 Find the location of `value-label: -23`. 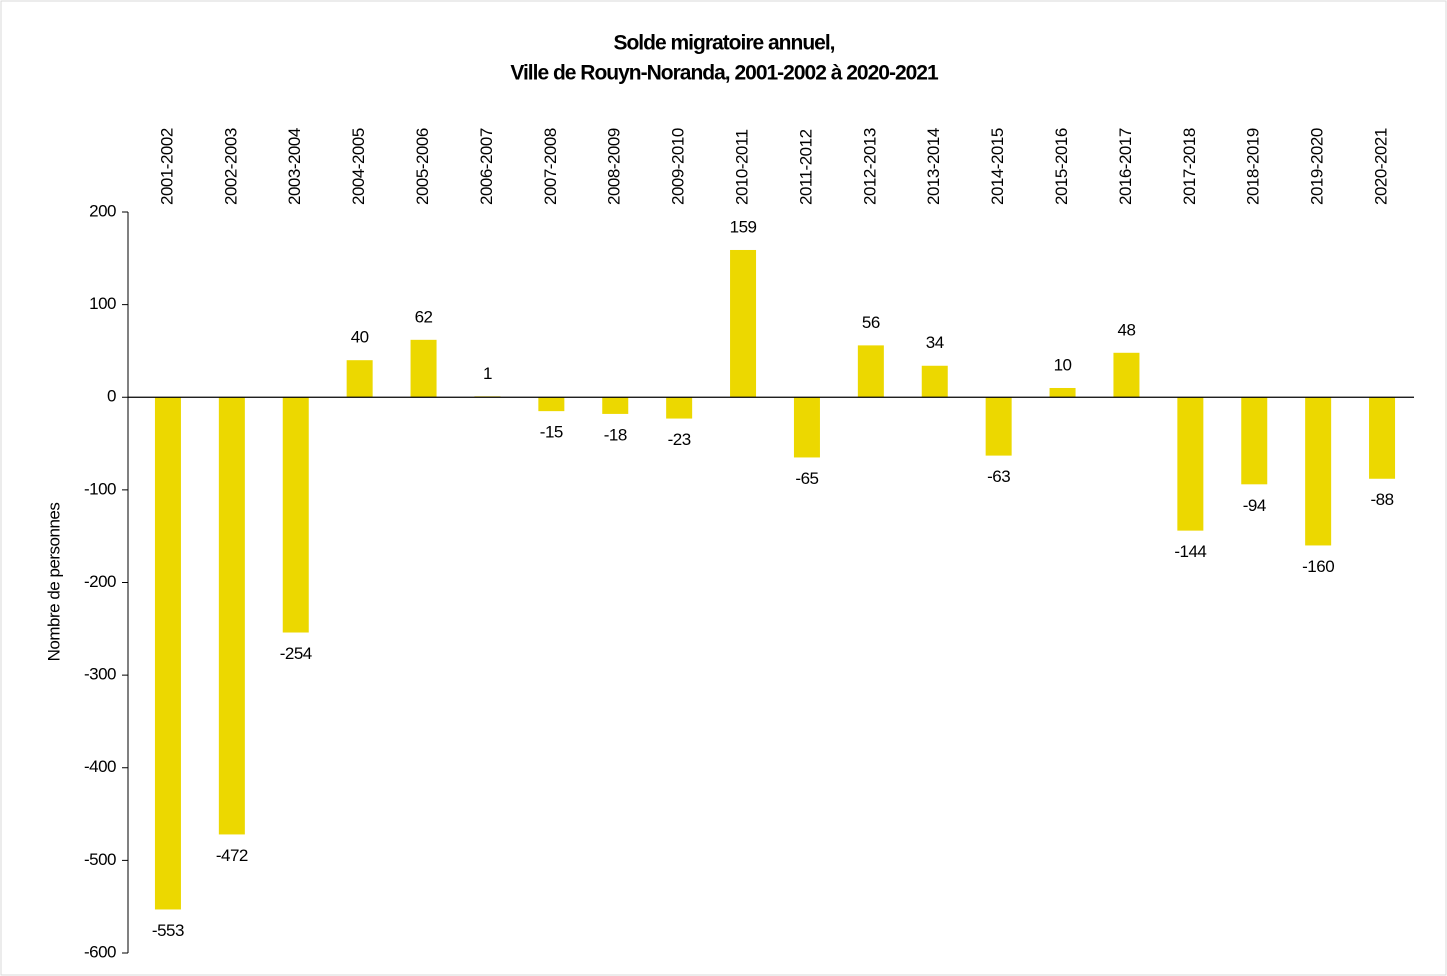

value-label: -23 is located at coordinates (679, 439).